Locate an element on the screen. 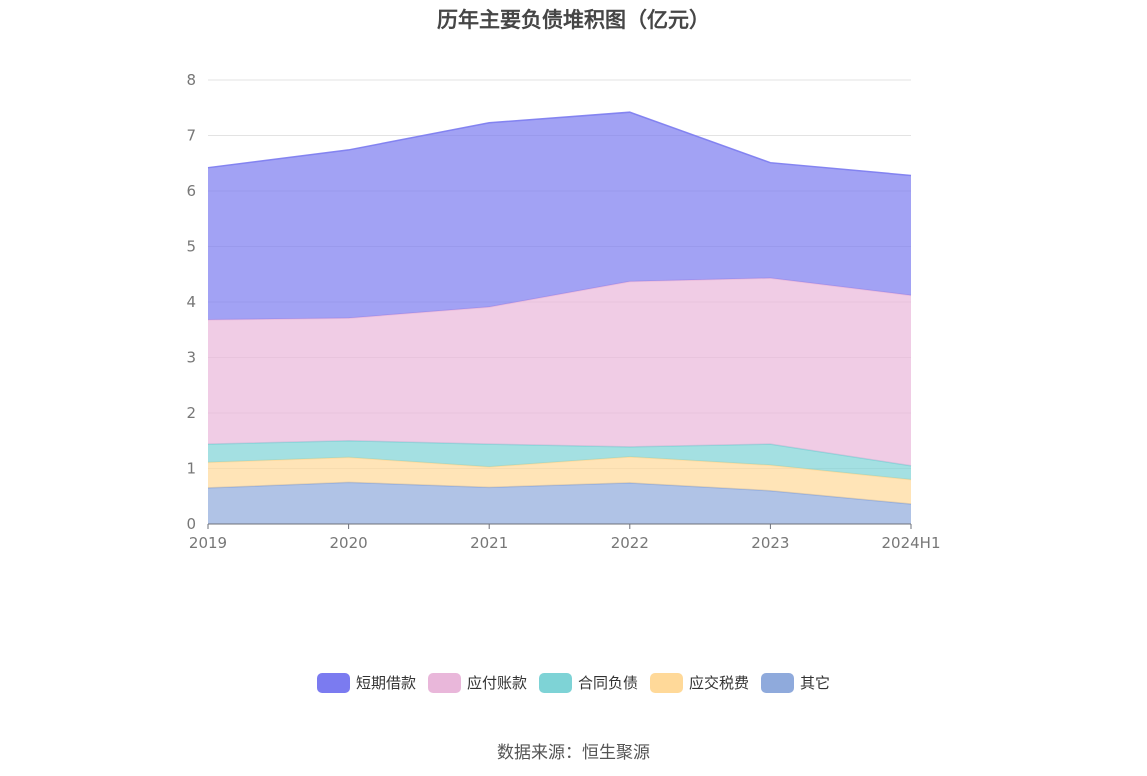 This screenshot has width=1147, height=776. legend: 短期借款 应付账款 合同负债 应交税费 其它 is located at coordinates (573, 682).